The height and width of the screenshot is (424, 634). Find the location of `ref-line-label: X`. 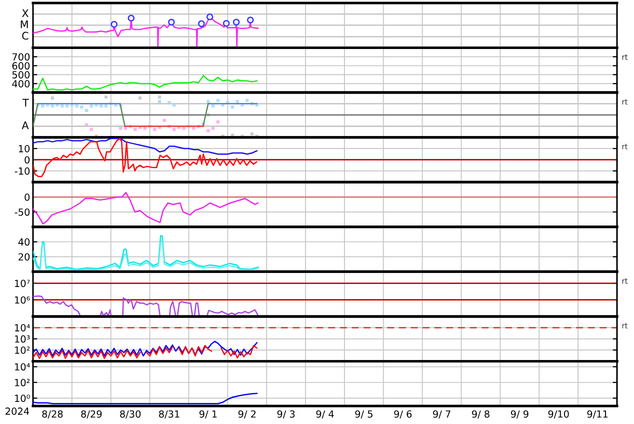

ref-line-label: X is located at coordinates (25, 13).